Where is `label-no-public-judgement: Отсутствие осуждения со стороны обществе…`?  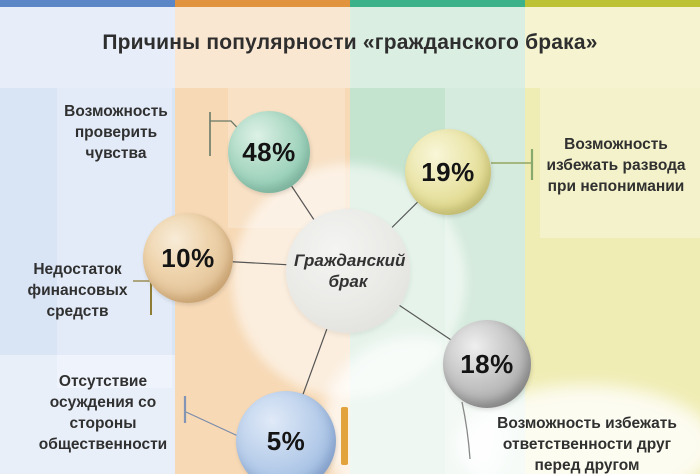 label-no-public-judgement: Отсутствие осуждения со стороны обществе… is located at coordinates (103, 414).